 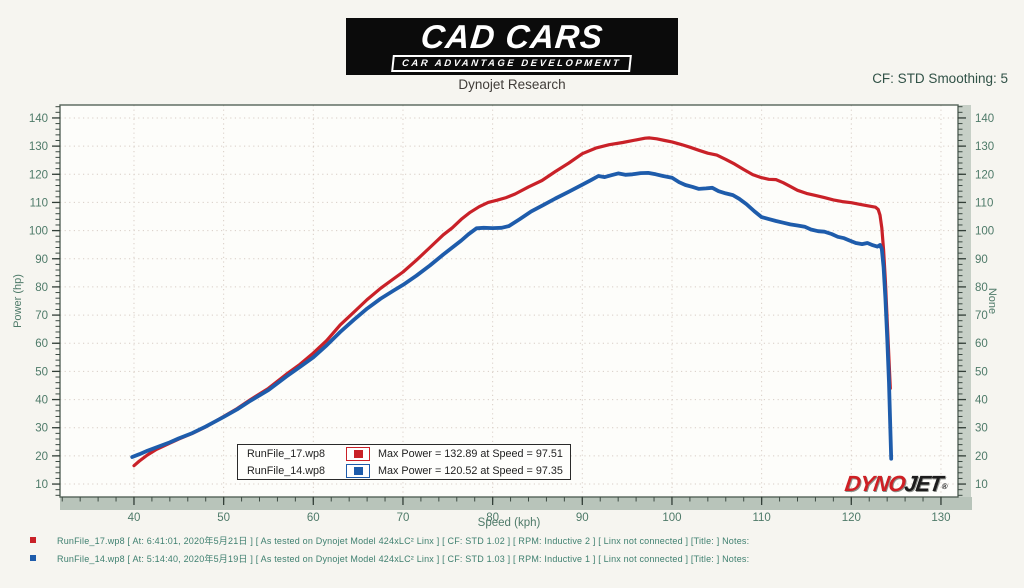 What do you see at coordinates (509, 523) in the screenshot?
I see `x-axis-title: Speed (kph)` at bounding box center [509, 523].